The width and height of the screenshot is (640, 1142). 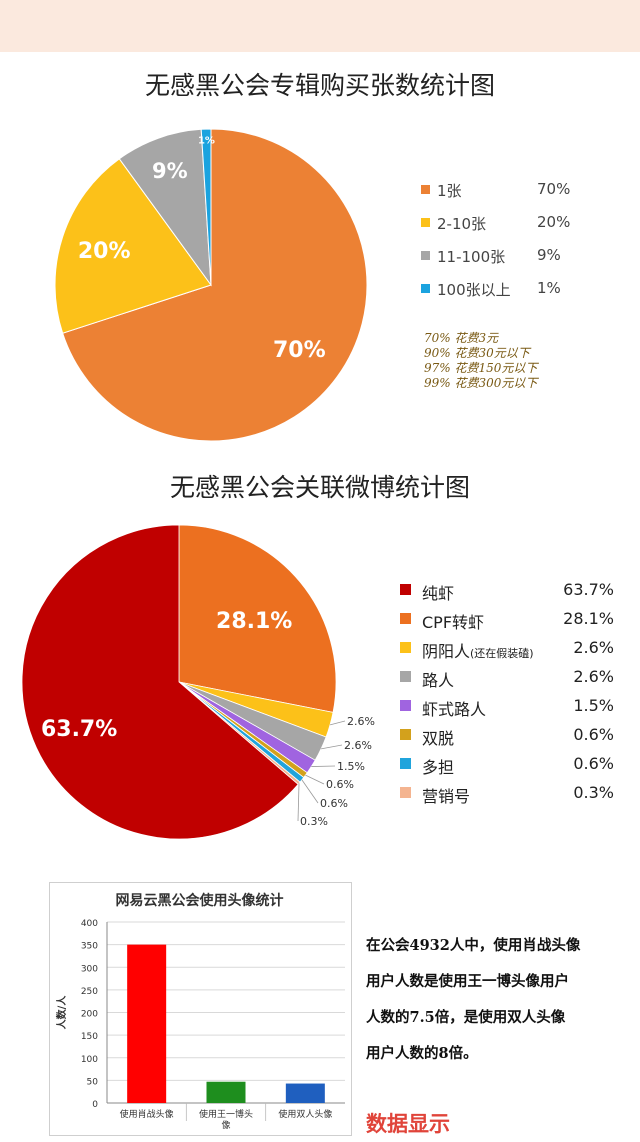 I want to click on legend-item: 阴阳人(还在假装磕) 2.6%, so click(x=508, y=652).